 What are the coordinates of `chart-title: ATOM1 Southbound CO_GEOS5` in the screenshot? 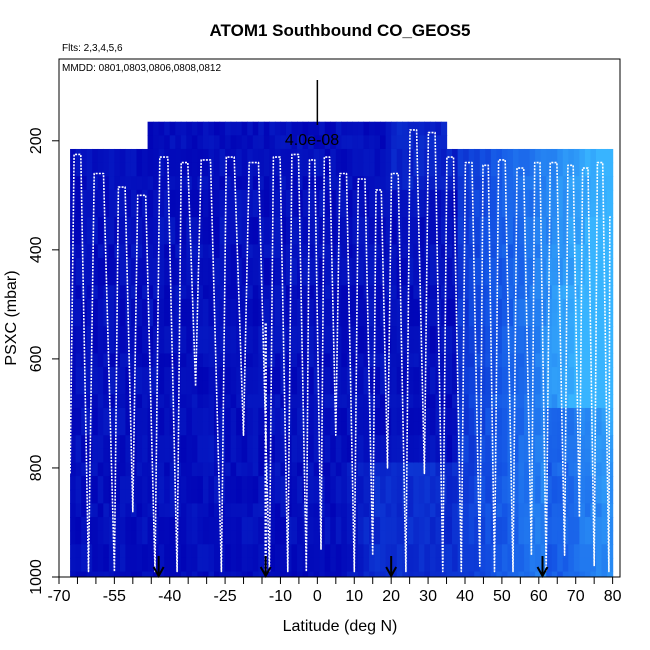 It's located at (340, 30).